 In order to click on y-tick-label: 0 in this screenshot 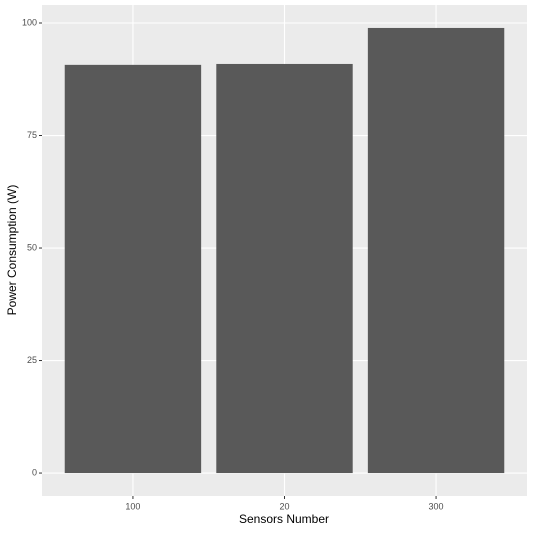, I will do `click(34, 472)`.